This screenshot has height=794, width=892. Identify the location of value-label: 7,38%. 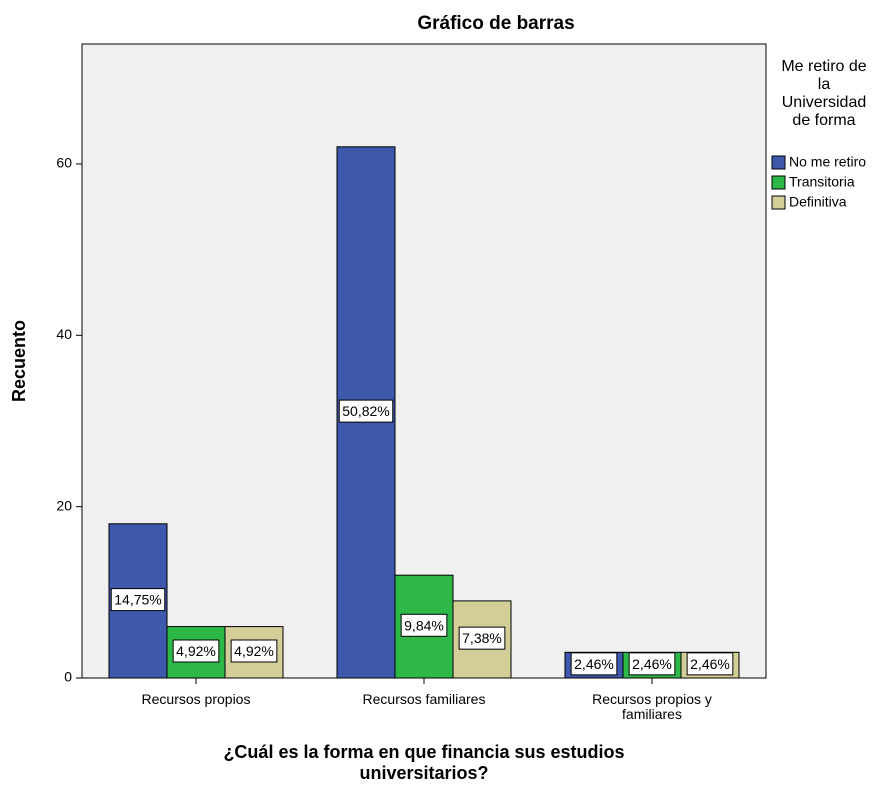
(482, 638).